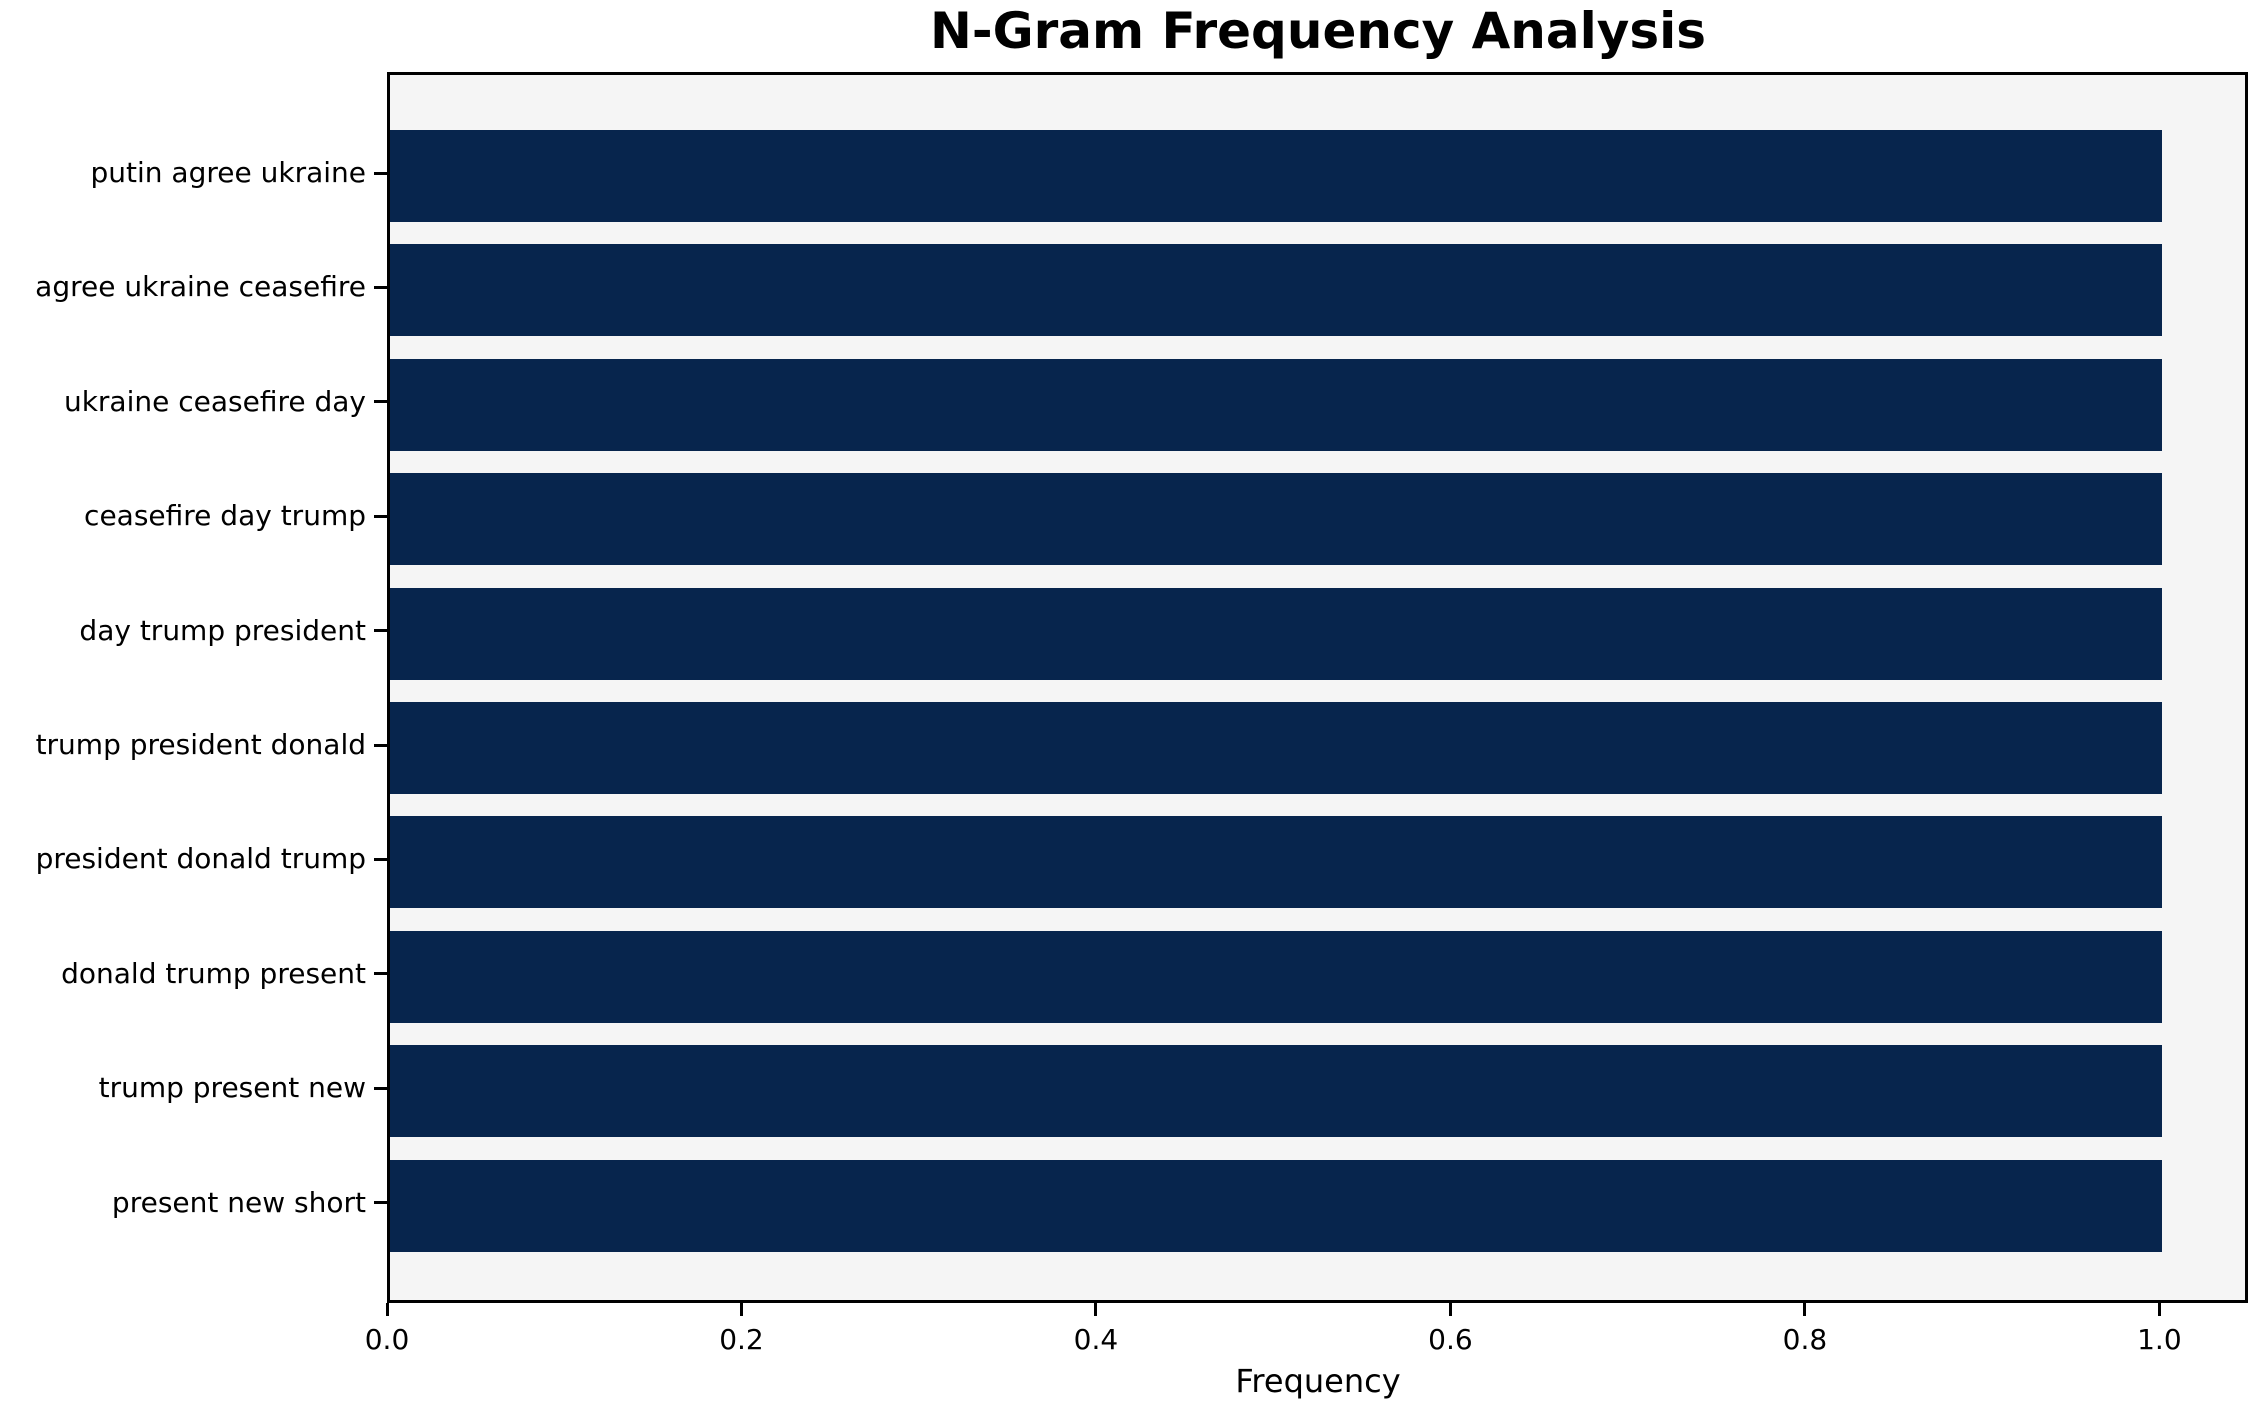  What do you see at coordinates (1096, 1339) in the screenshot?
I see `x-tick-label: 0.4` at bounding box center [1096, 1339].